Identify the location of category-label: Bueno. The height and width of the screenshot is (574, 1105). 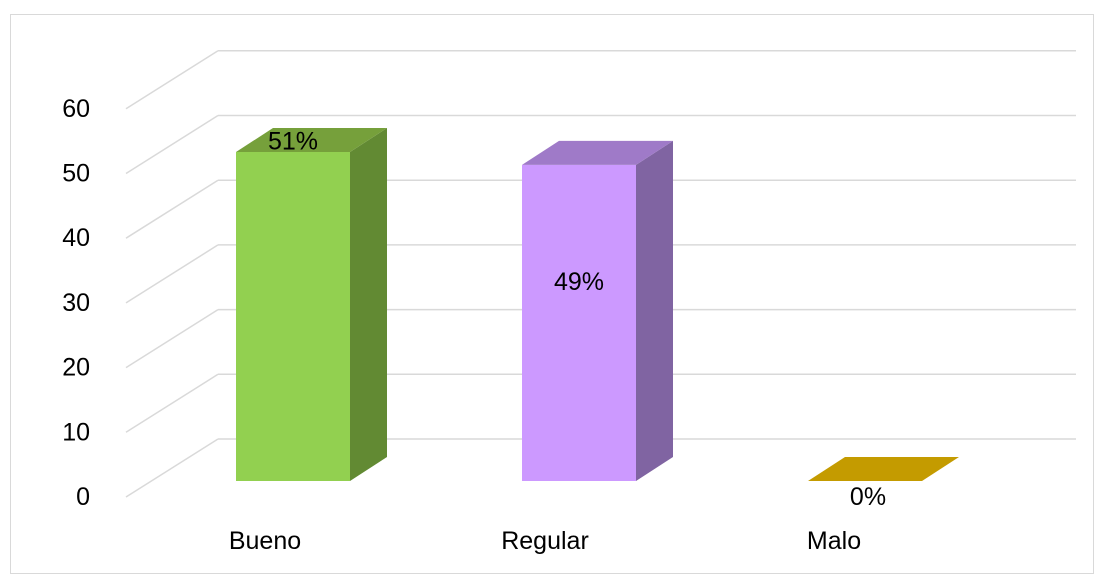
(265, 541).